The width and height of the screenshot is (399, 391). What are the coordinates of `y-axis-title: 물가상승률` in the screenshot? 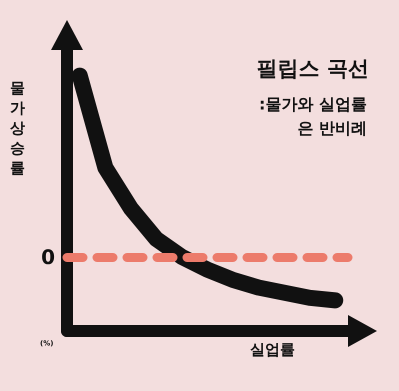 It's located at (17, 128).